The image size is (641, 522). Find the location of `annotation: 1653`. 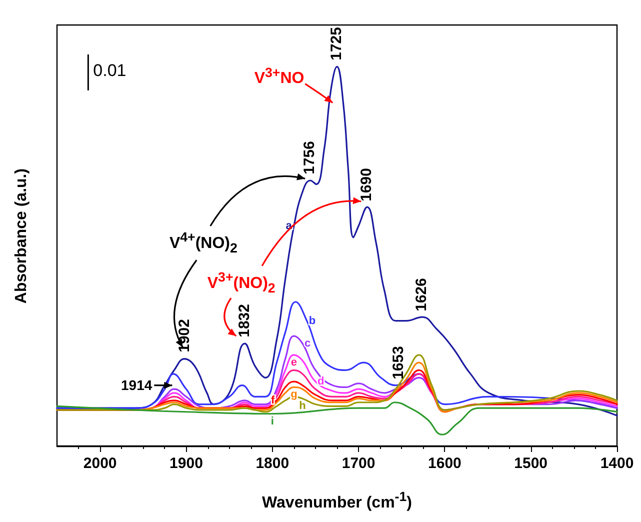

annotation: 1653 is located at coordinates (399, 363).